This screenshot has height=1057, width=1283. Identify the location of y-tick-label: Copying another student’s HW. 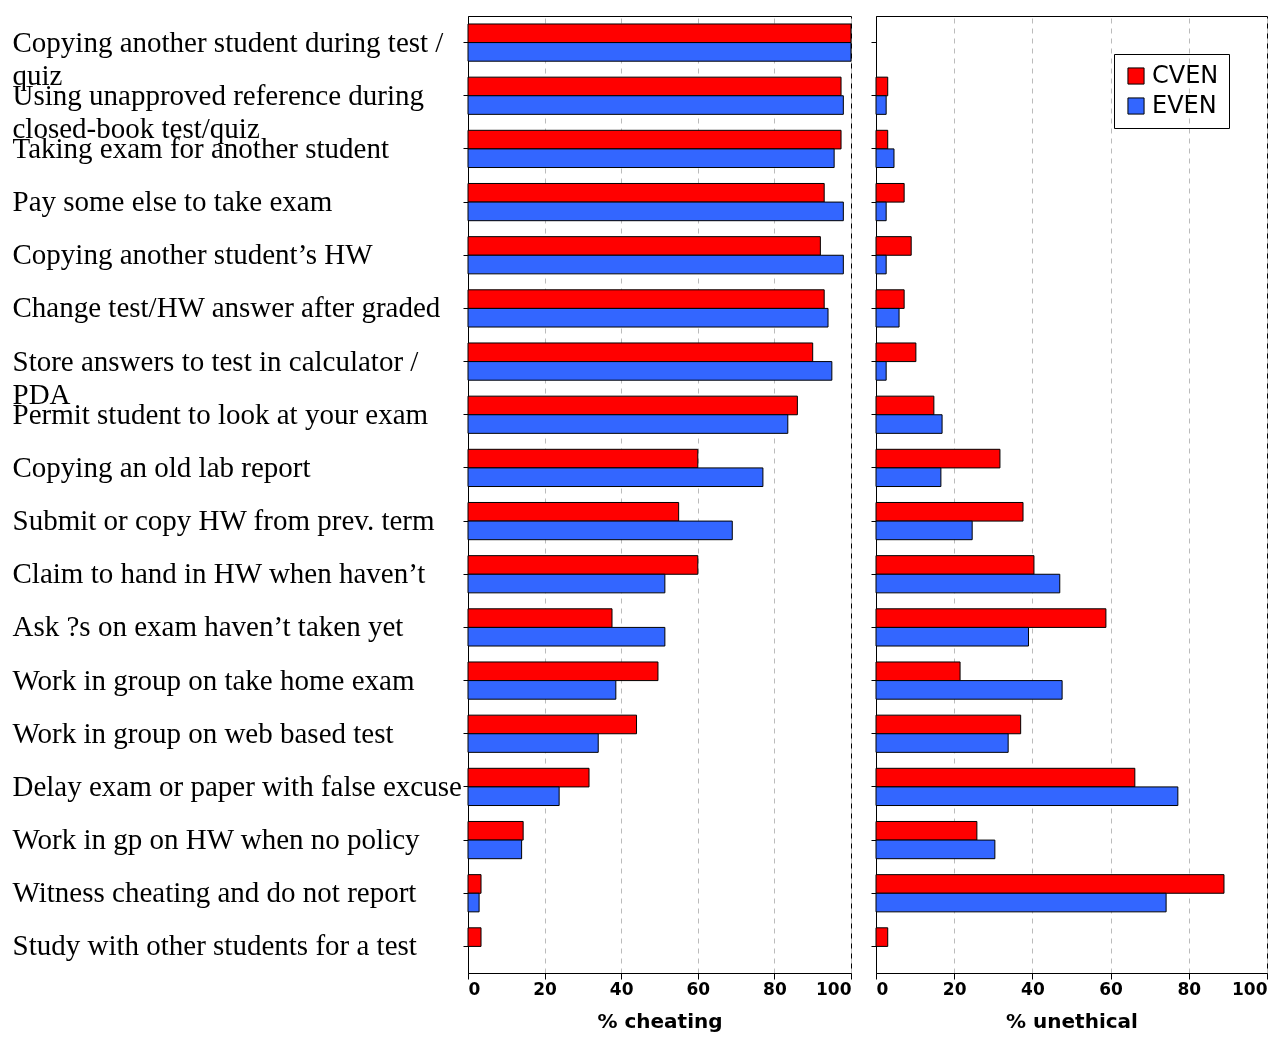
(193, 254).